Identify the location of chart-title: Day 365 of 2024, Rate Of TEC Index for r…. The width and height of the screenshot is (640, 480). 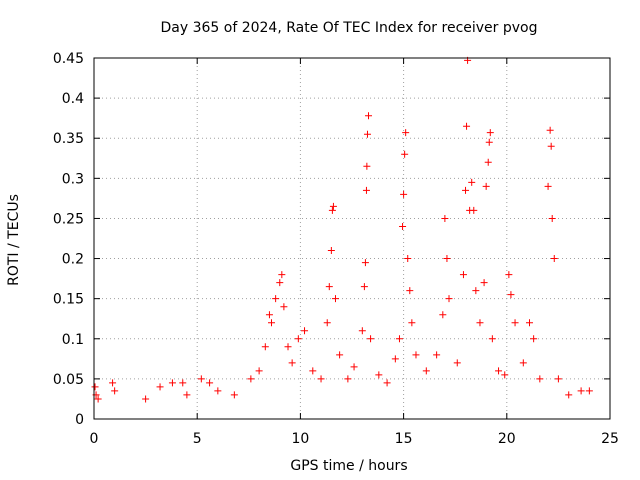
(349, 28).